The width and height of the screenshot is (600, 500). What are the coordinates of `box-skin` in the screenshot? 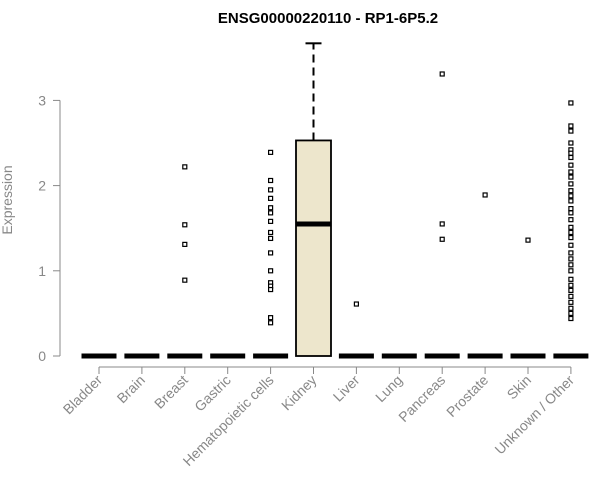 It's located at (528, 298).